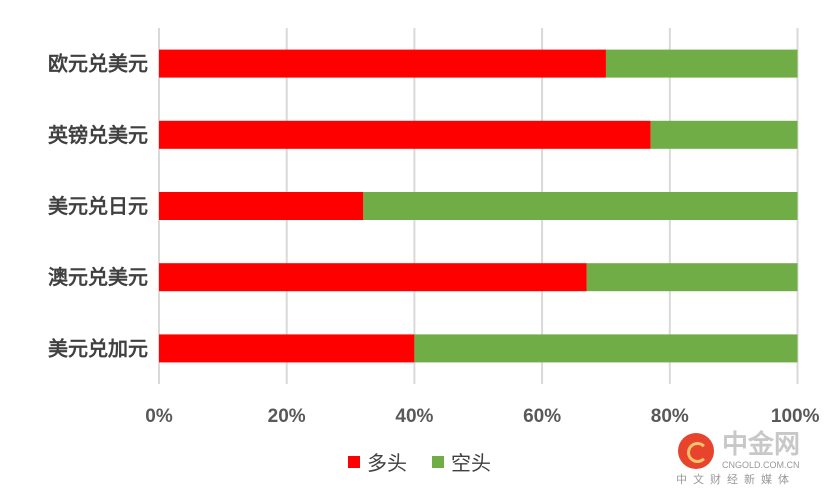 The width and height of the screenshot is (836, 491). What do you see at coordinates (98, 135) in the screenshot?
I see `category-label: 英镑兑美元` at bounding box center [98, 135].